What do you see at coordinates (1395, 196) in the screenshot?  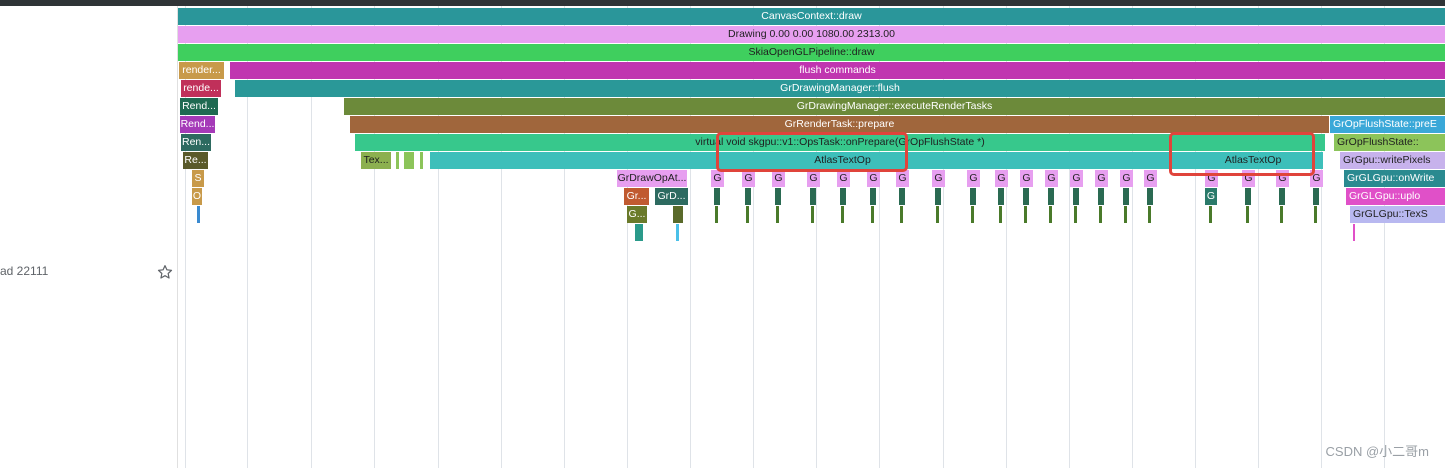 I see `slice-gl-upload: GrGLGpu::uplo` at bounding box center [1395, 196].